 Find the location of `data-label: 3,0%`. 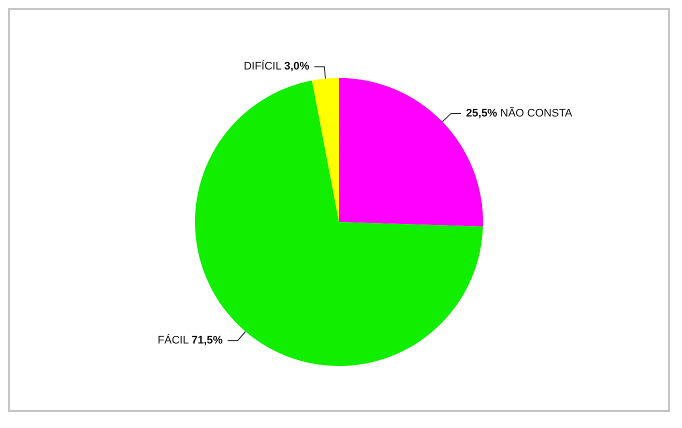

data-label: 3,0% is located at coordinates (297, 66).